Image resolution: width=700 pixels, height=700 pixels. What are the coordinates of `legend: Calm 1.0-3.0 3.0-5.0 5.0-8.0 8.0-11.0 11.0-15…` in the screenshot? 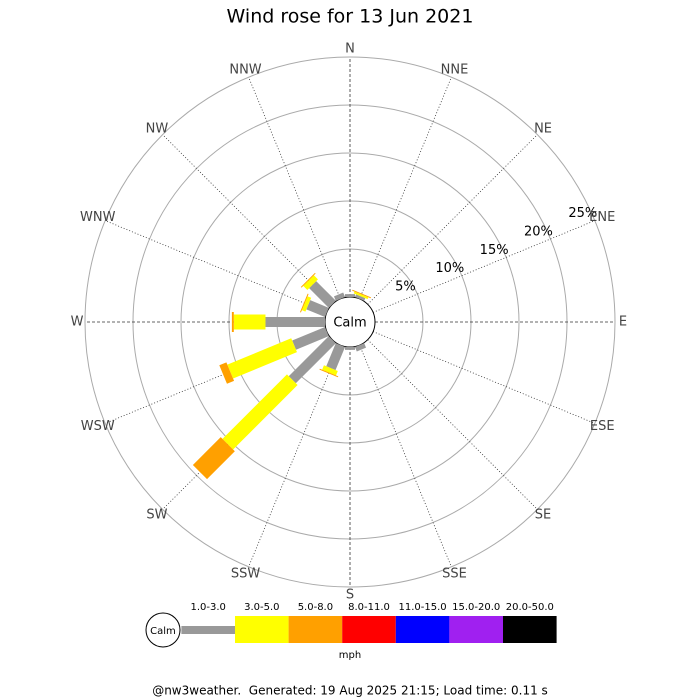 It's located at (351, 631).